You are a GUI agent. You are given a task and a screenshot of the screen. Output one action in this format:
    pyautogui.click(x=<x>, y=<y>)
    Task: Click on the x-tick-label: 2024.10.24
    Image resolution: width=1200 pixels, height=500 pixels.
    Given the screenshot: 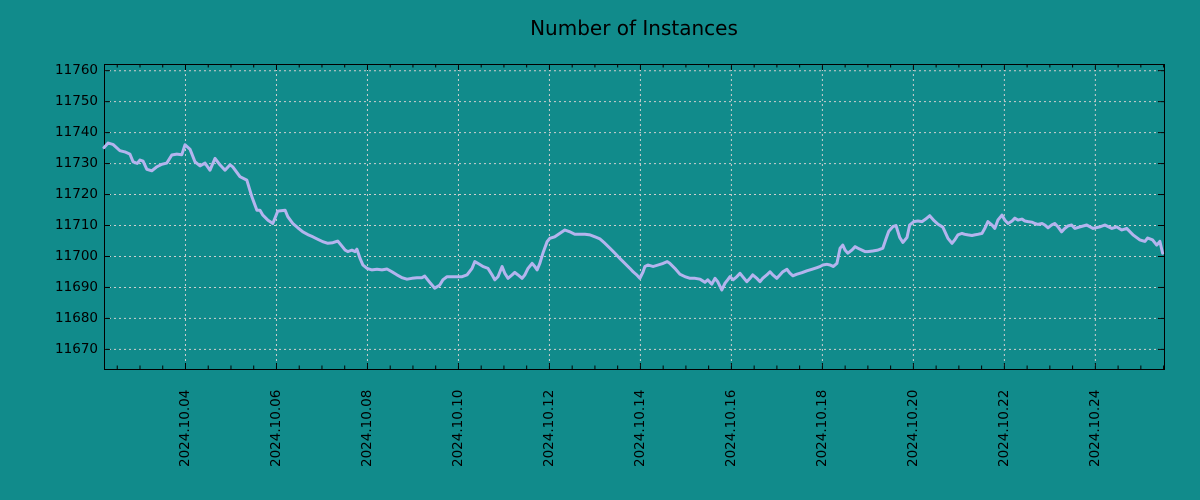 What is the action you would take?
    pyautogui.click(x=1094, y=428)
    